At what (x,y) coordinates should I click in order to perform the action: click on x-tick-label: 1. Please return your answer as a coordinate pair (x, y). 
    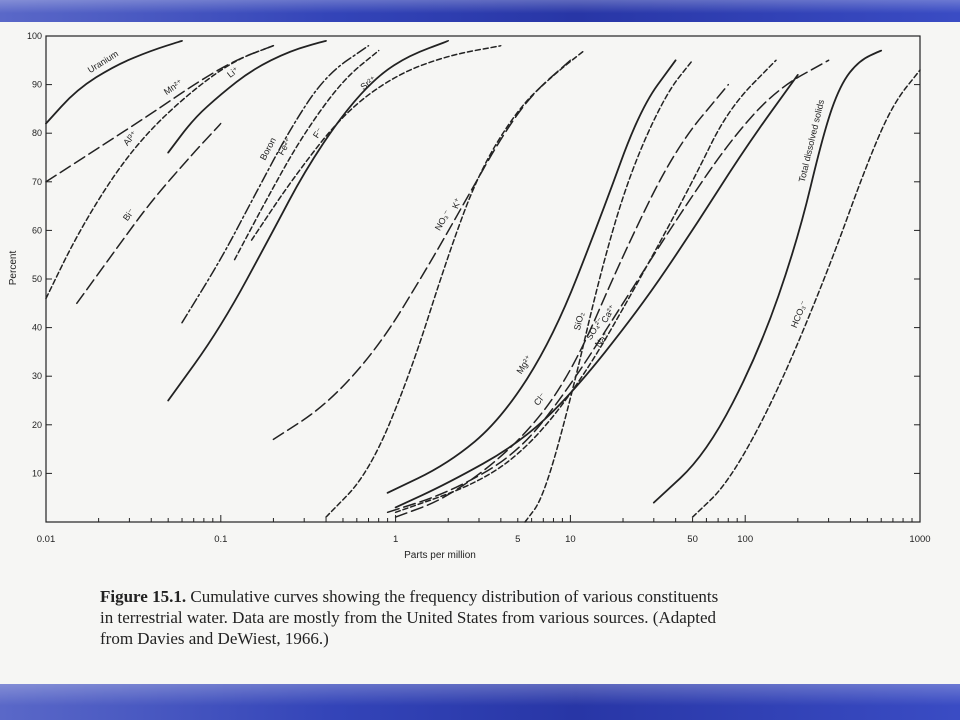
    Looking at the image, I should click on (395, 539).